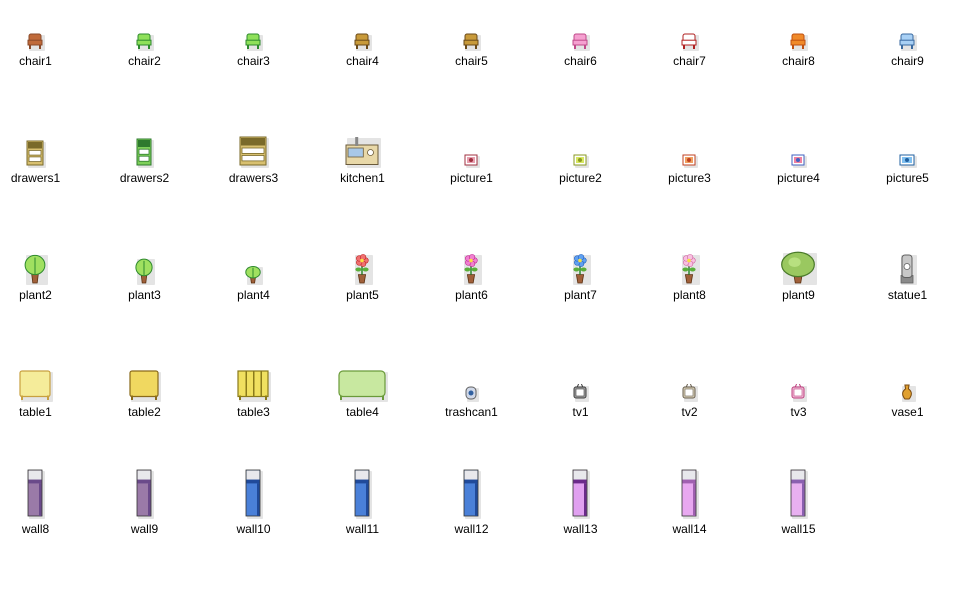 The height and width of the screenshot is (596, 954). Describe the element at coordinates (144, 420) in the screenshot. I see `file-item-table2: table2` at that location.